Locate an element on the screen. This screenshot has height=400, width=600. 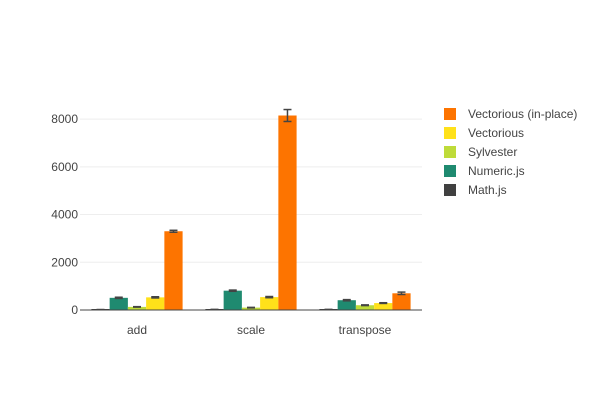
bar-transpose-Numeric.js is located at coordinates (346, 305).